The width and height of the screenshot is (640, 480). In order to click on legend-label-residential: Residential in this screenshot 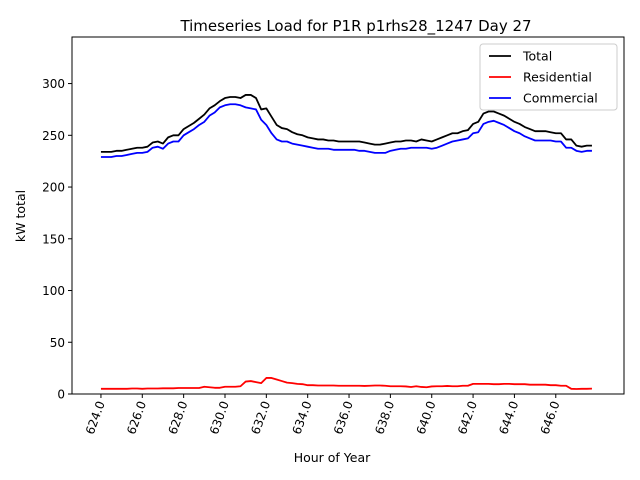, I will do `click(557, 77)`.